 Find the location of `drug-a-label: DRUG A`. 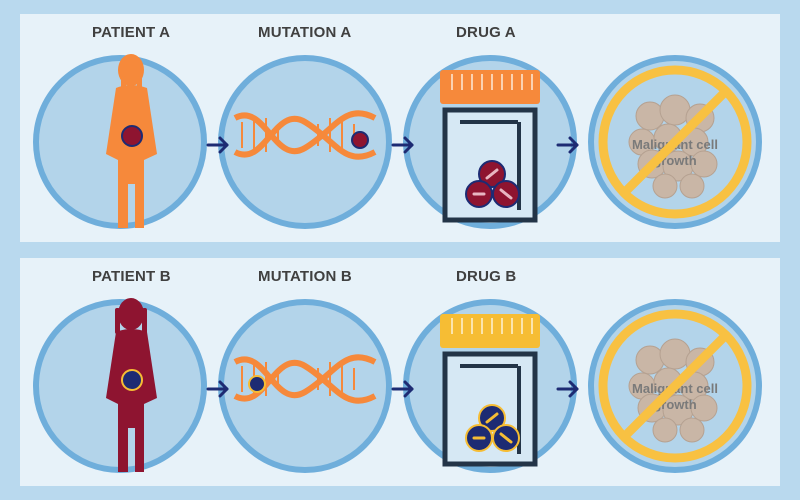

drug-a-label: DRUG A is located at coordinates (486, 32).